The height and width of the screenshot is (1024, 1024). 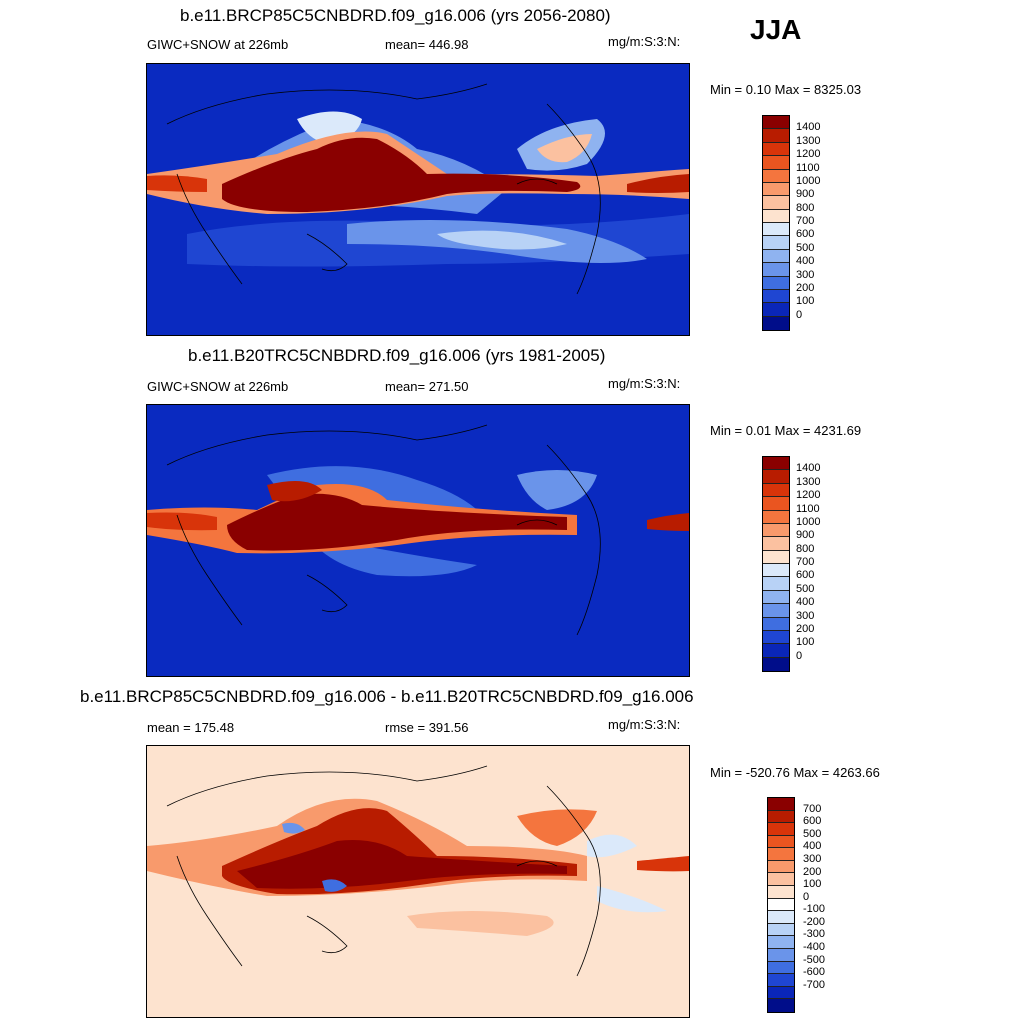 I want to click on panel-3-colorbar, so click(x=781, y=905).